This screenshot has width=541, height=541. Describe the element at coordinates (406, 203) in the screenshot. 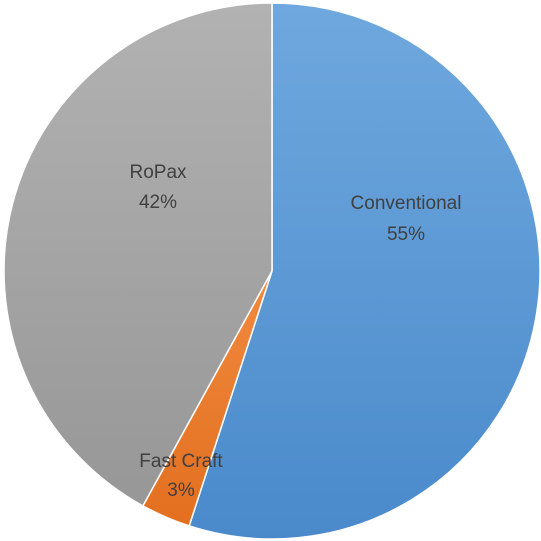

I see `slice-label-conventional: Conventional` at that location.